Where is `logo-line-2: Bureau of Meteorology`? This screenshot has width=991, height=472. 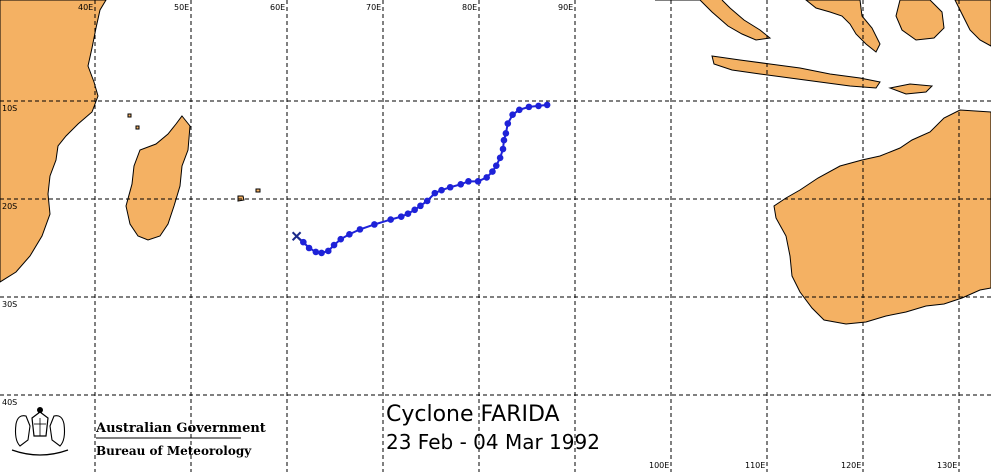 logo-line-2: Bureau of Meteorology is located at coordinates (174, 451).